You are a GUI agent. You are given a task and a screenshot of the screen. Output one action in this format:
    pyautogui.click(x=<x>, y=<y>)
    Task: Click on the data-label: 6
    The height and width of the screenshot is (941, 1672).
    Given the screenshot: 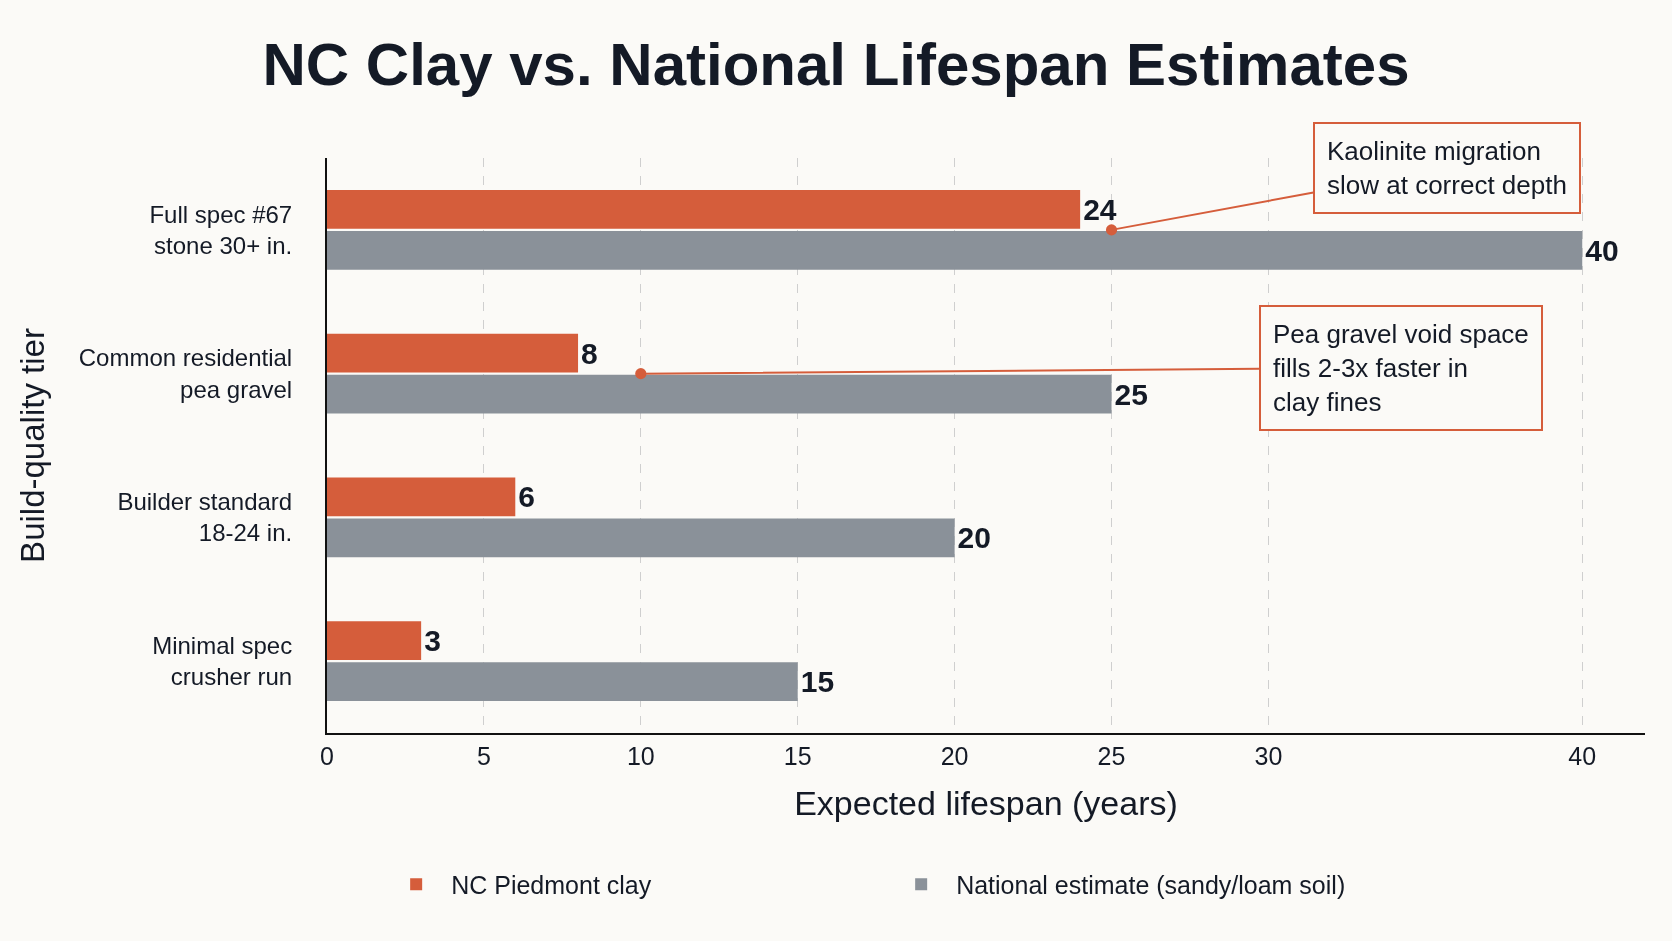 What is the action you would take?
    pyautogui.click(x=526, y=497)
    